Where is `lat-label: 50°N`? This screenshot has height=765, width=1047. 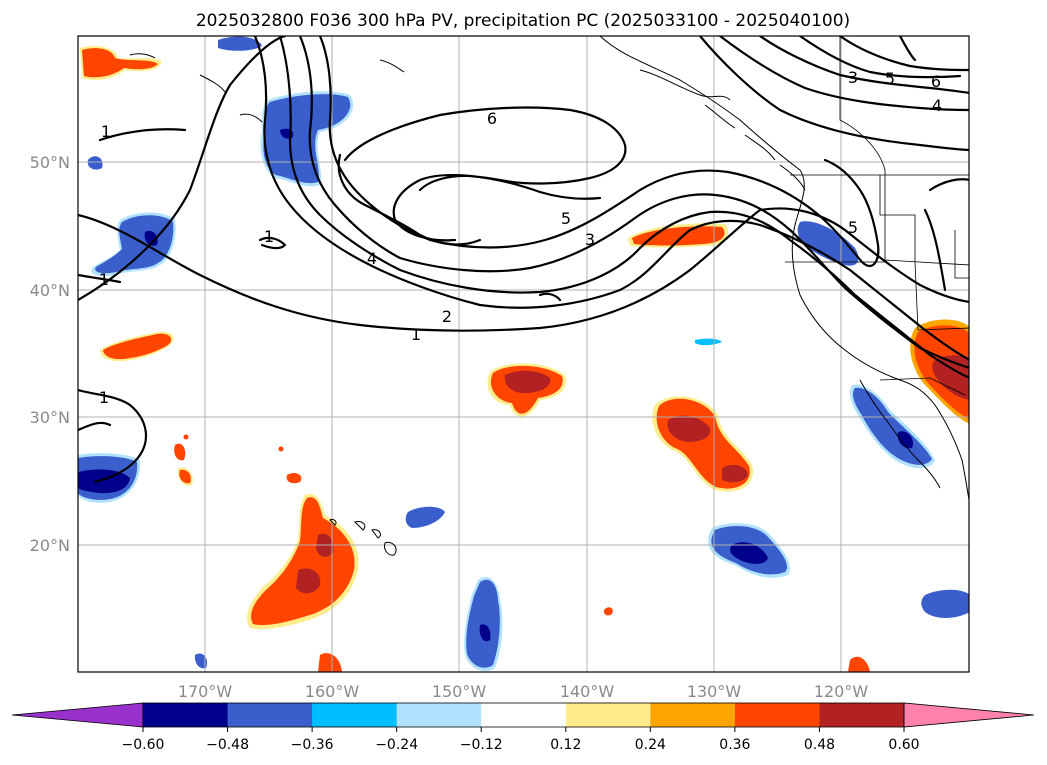 lat-label: 50°N is located at coordinates (50, 162).